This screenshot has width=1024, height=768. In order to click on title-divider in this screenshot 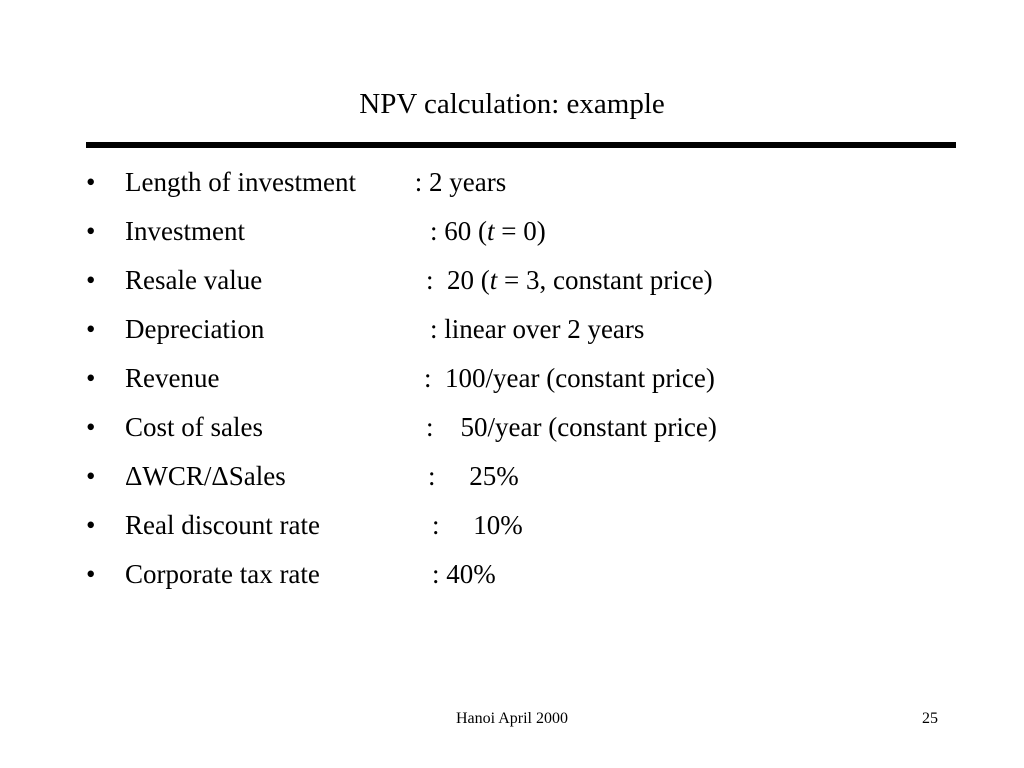, I will do `click(521, 145)`.